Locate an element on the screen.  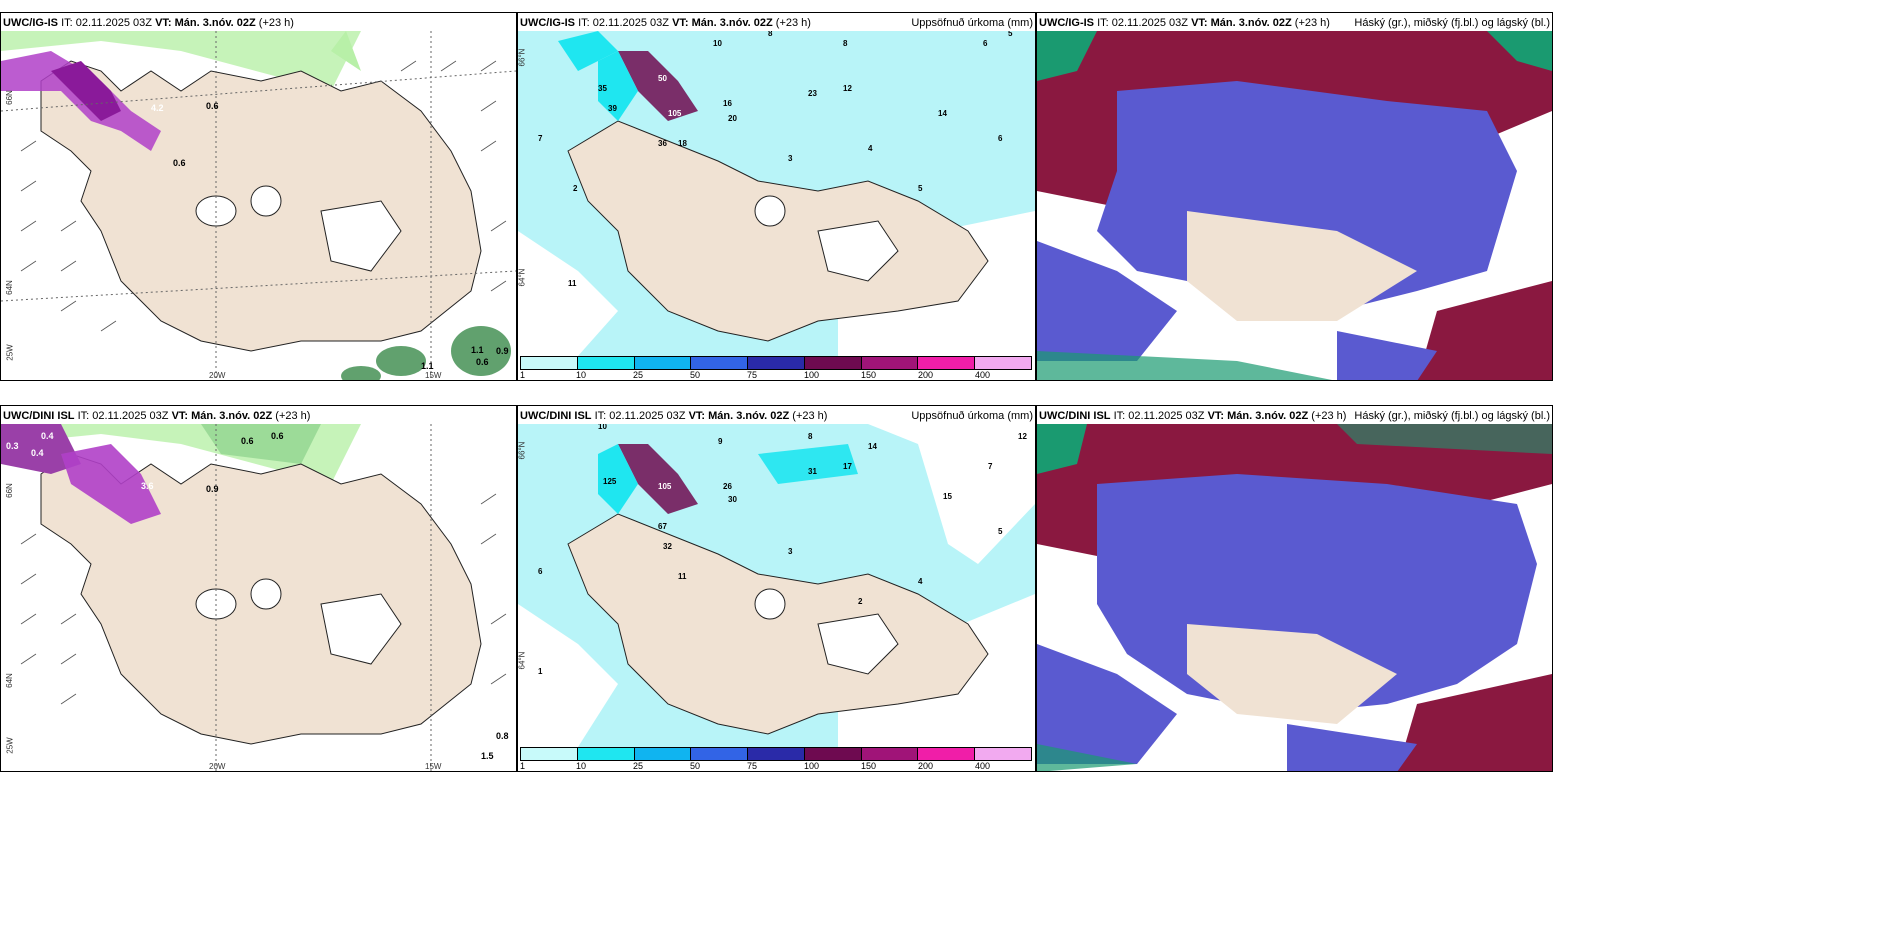
label: 35 is located at coordinates (602, 88).